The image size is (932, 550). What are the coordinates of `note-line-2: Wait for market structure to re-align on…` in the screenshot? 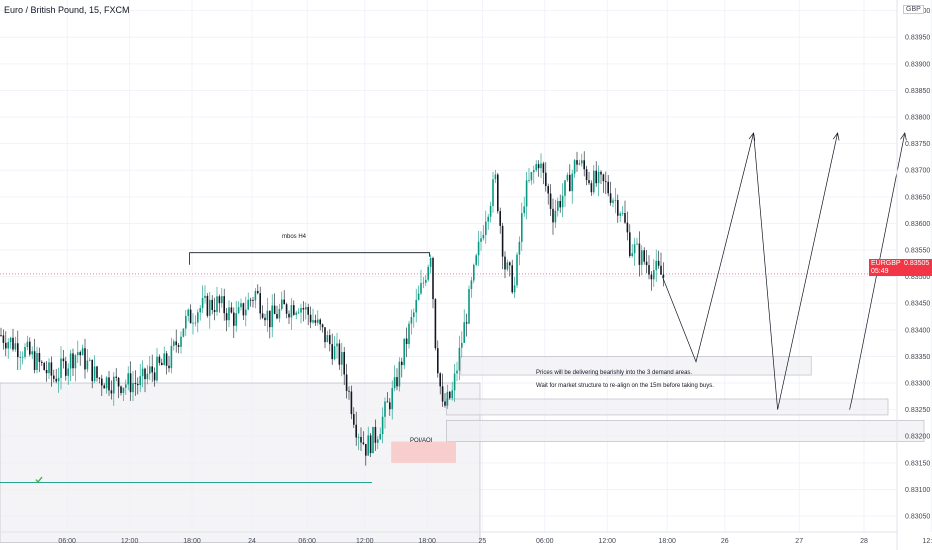 It's located at (625, 386).